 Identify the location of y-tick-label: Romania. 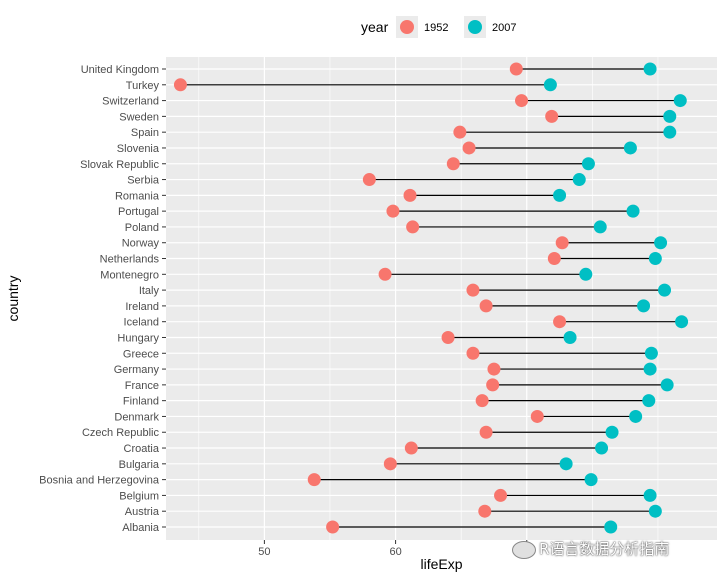
(137, 196).